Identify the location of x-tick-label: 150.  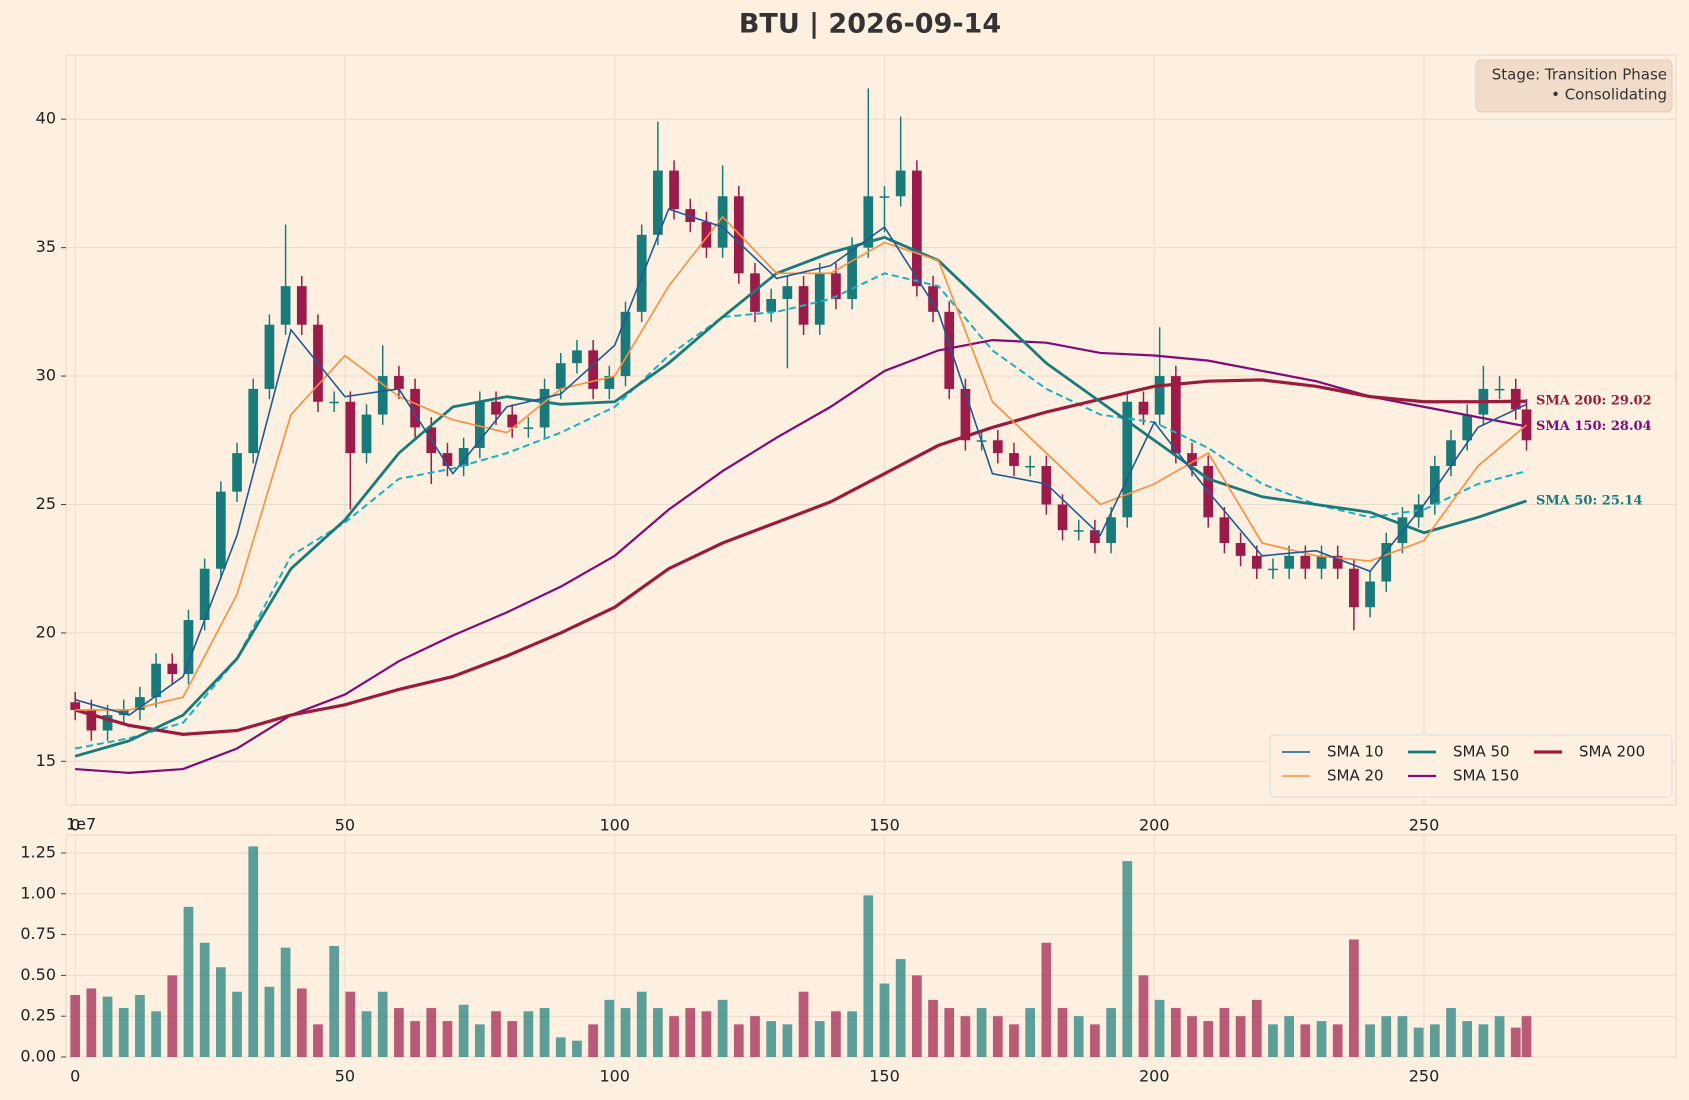
(884, 1076).